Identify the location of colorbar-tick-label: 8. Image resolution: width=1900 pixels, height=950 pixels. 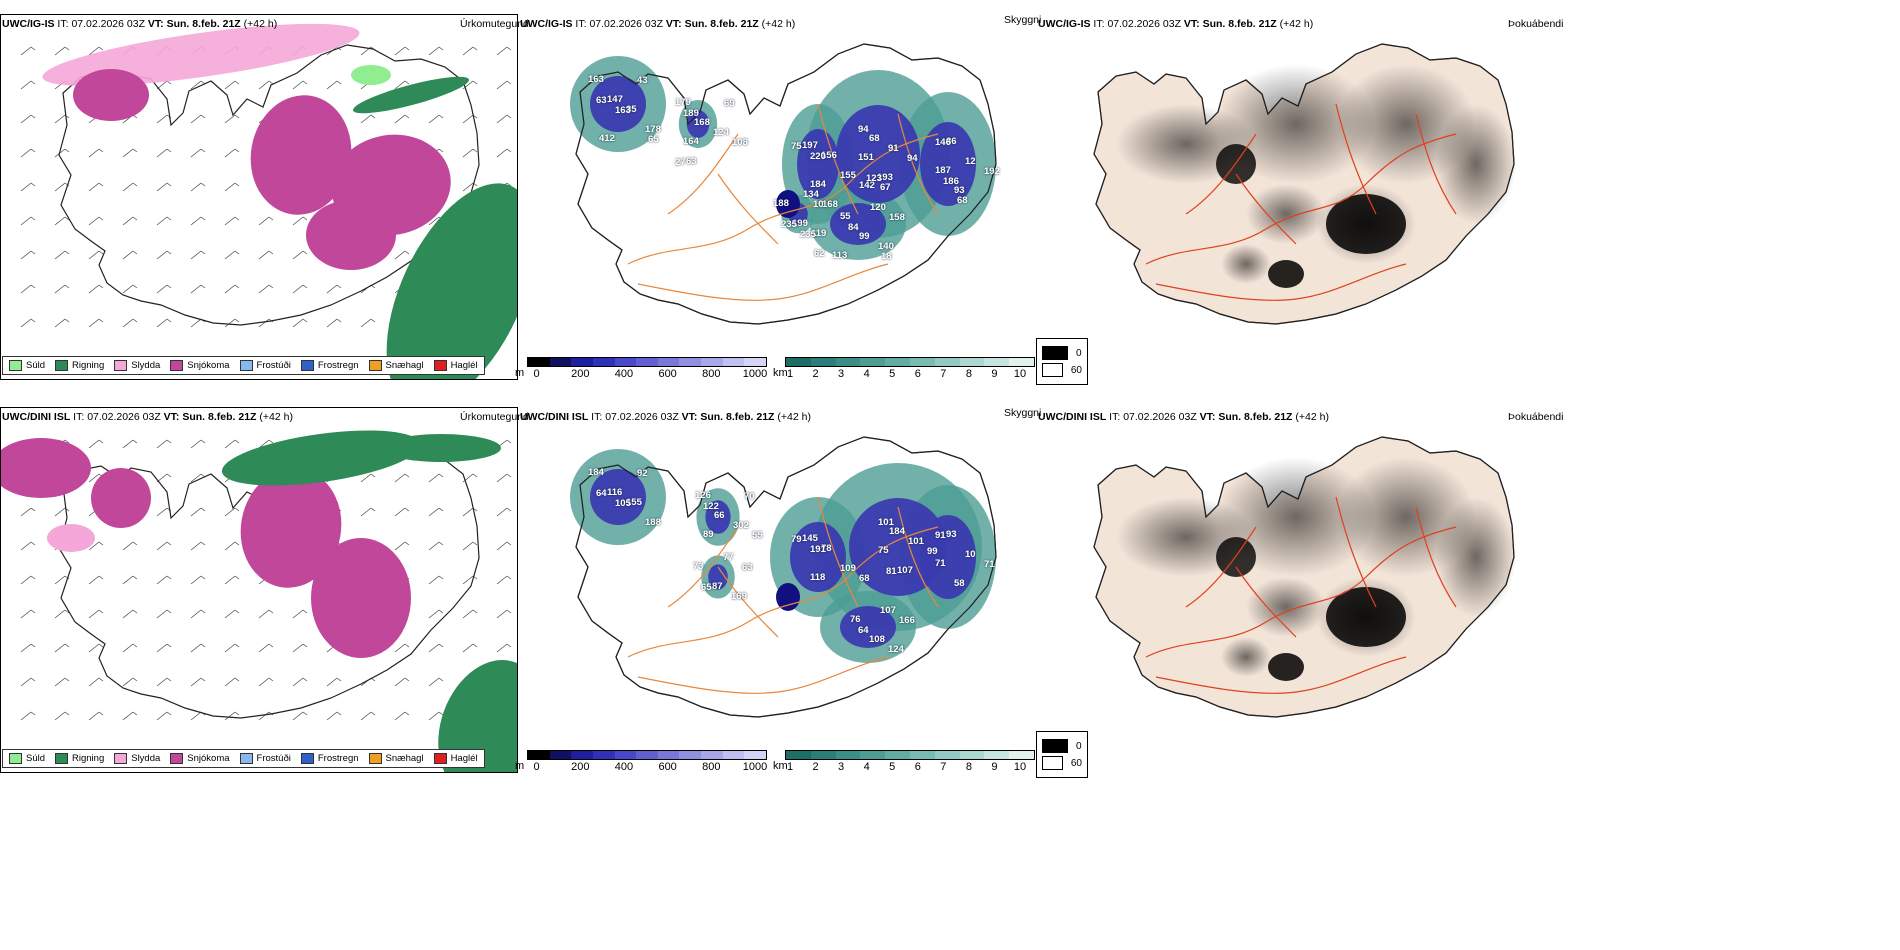
(968, 374).